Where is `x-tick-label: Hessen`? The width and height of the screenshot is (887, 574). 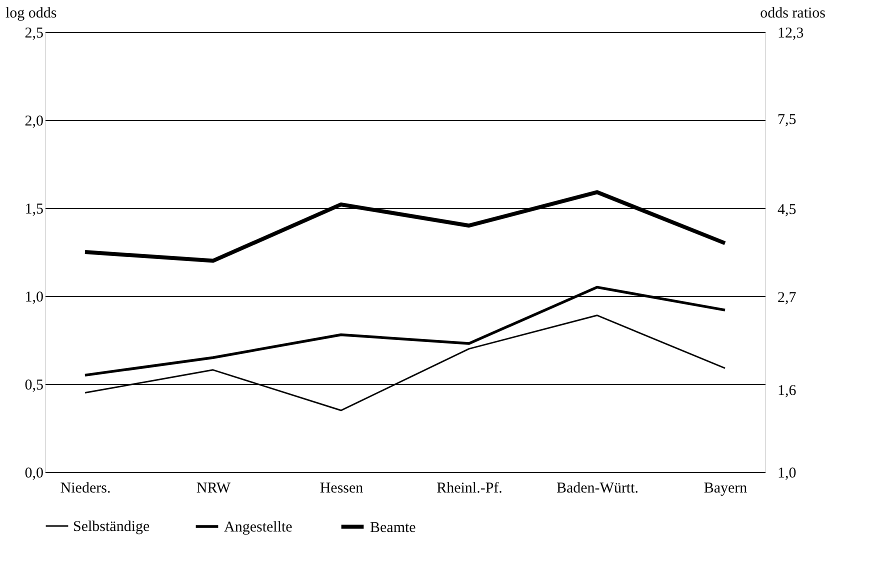
x-tick-label: Hessen is located at coordinates (342, 488).